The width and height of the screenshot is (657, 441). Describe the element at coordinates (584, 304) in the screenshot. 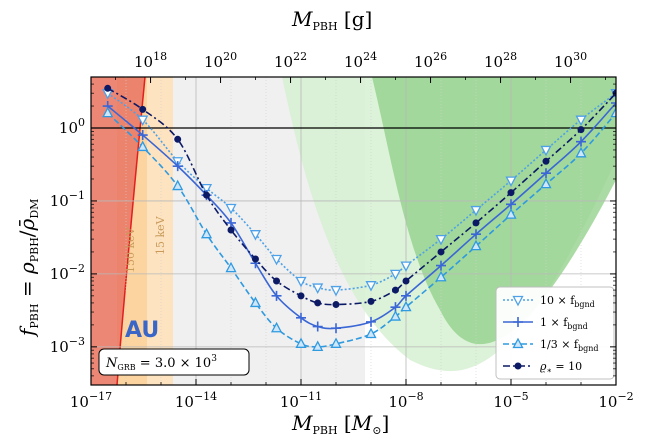

I see `legend-label-1-sub: bgnd` at that location.